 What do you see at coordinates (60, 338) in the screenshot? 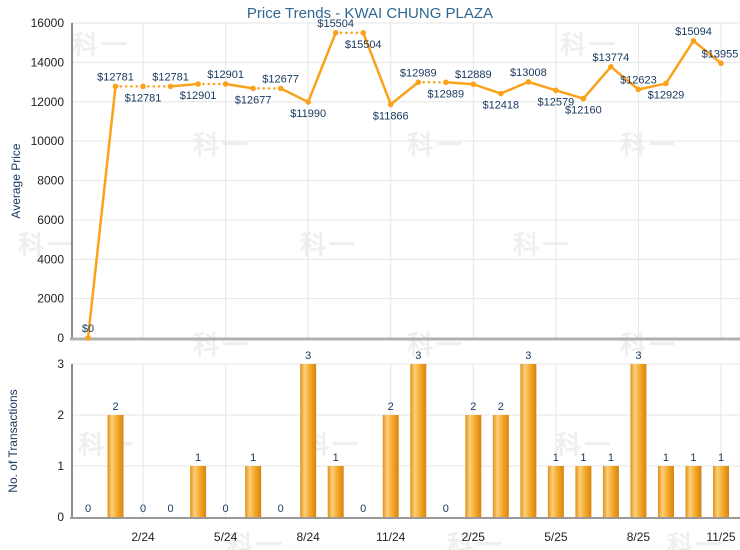
I see `price-y-tick-label: 0` at bounding box center [60, 338].